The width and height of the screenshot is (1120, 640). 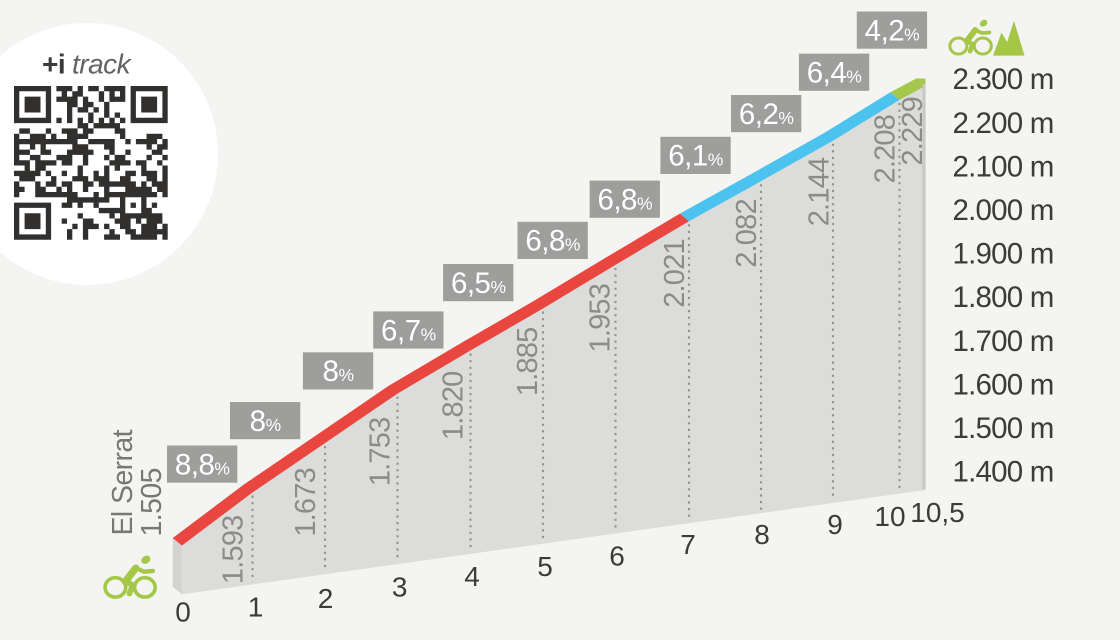 What do you see at coordinates (53, 64) in the screenshot?
I see `svg-text: +i` at bounding box center [53, 64].